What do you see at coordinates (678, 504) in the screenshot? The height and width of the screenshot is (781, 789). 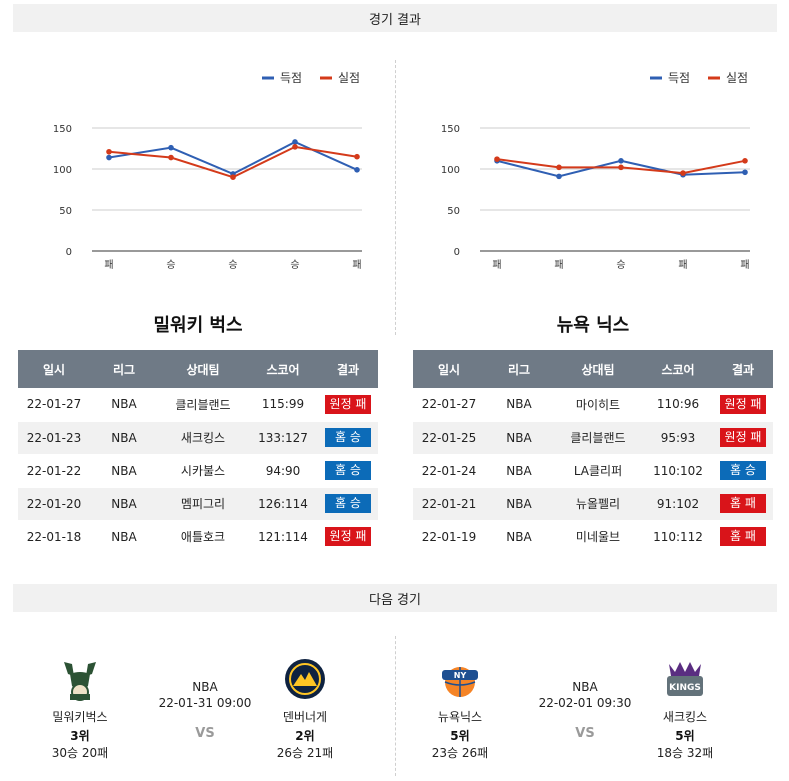 I see `score-cell: 91:102` at bounding box center [678, 504].